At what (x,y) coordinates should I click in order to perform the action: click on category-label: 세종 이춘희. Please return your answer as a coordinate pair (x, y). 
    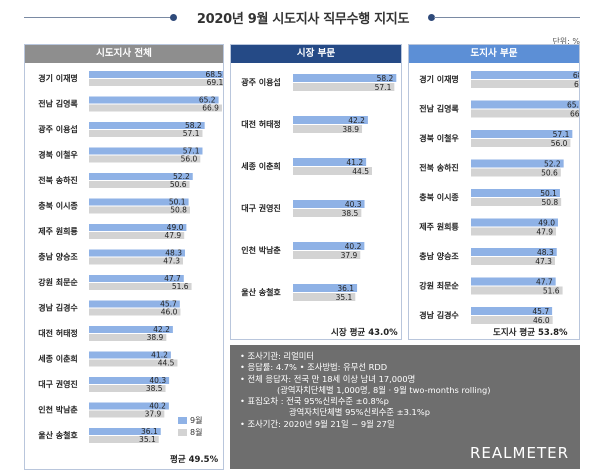
    Looking at the image, I should click on (58, 359).